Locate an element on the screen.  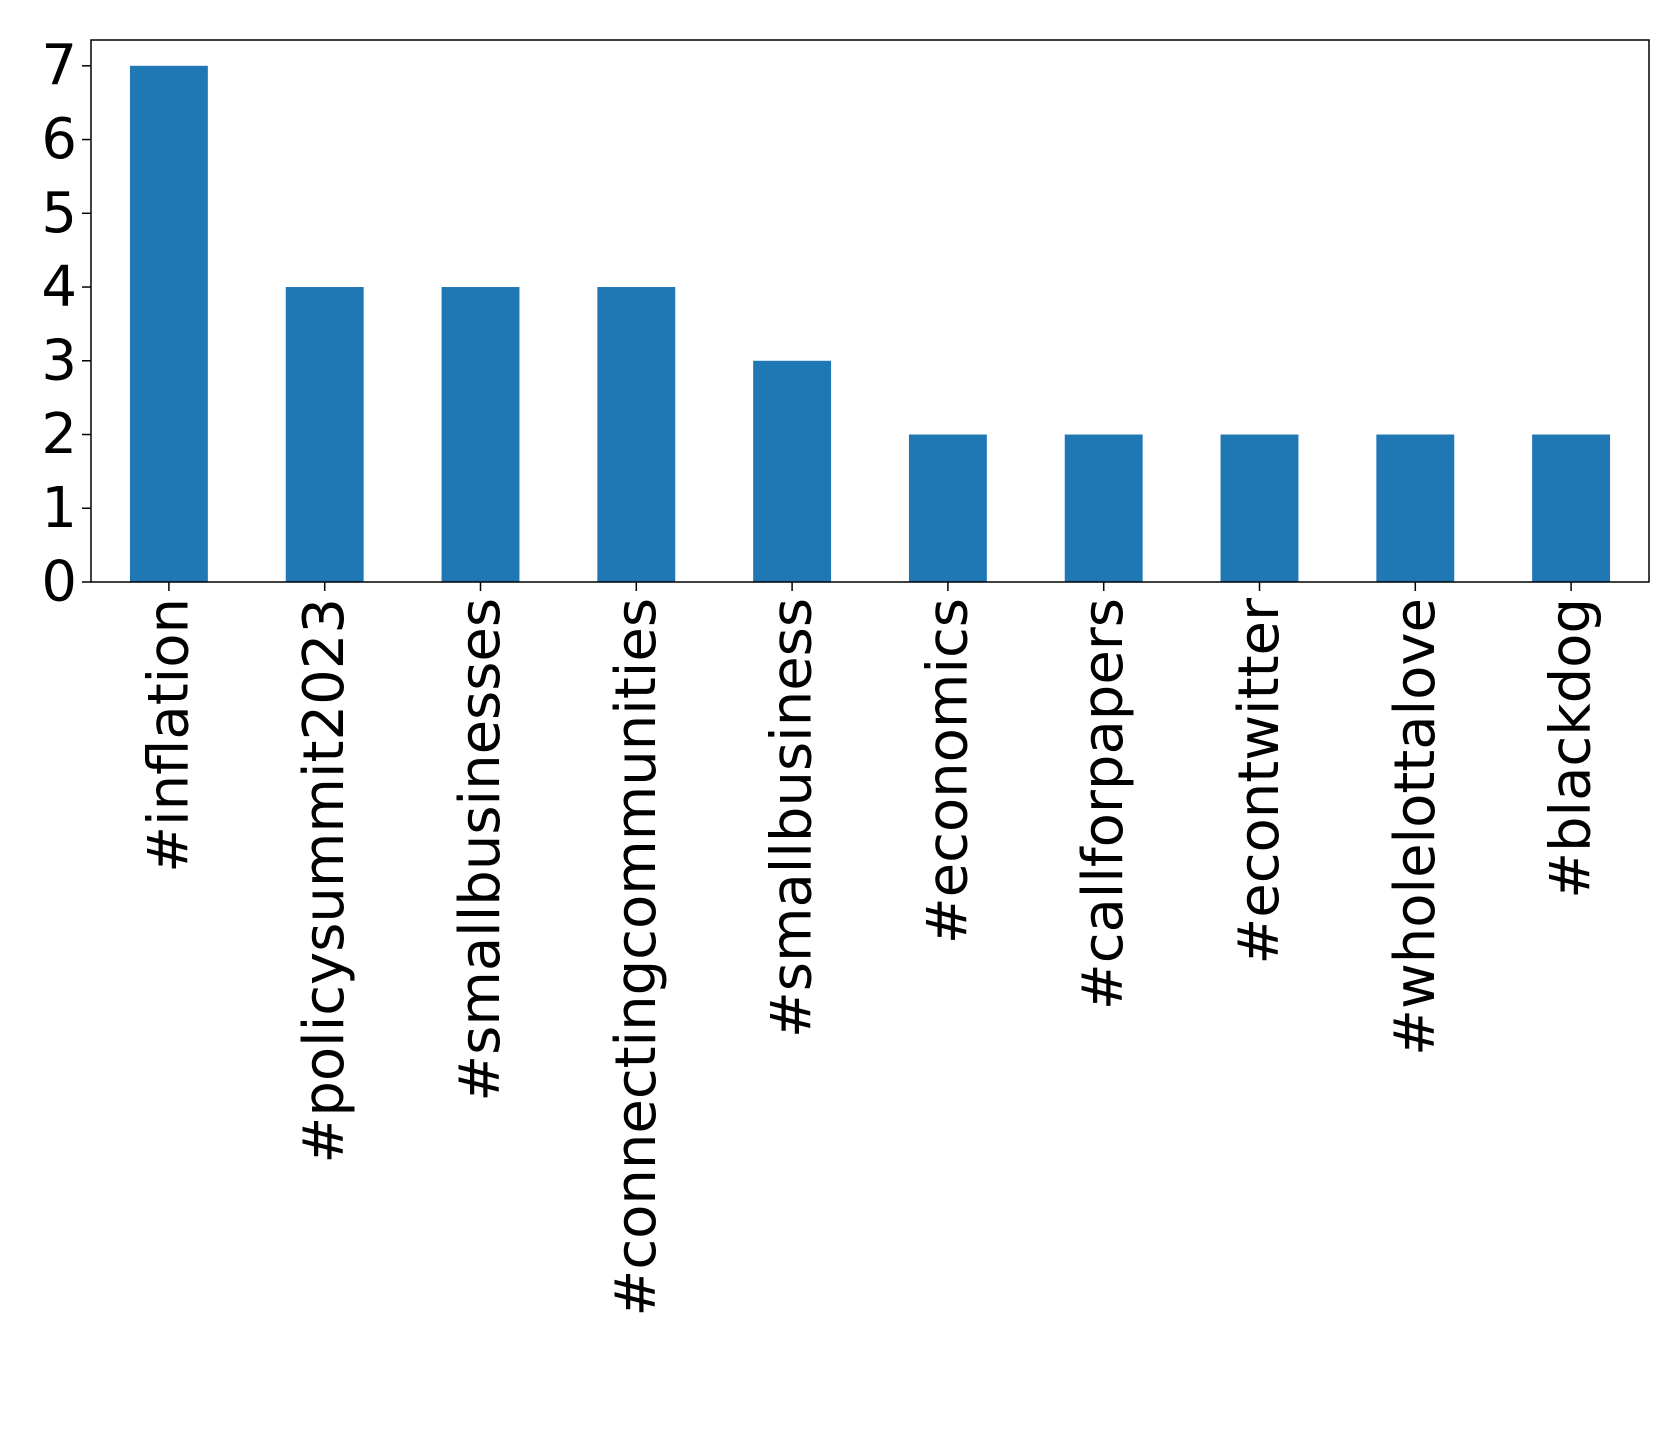
y-tick-label-4: 4 is located at coordinates (59, 287).